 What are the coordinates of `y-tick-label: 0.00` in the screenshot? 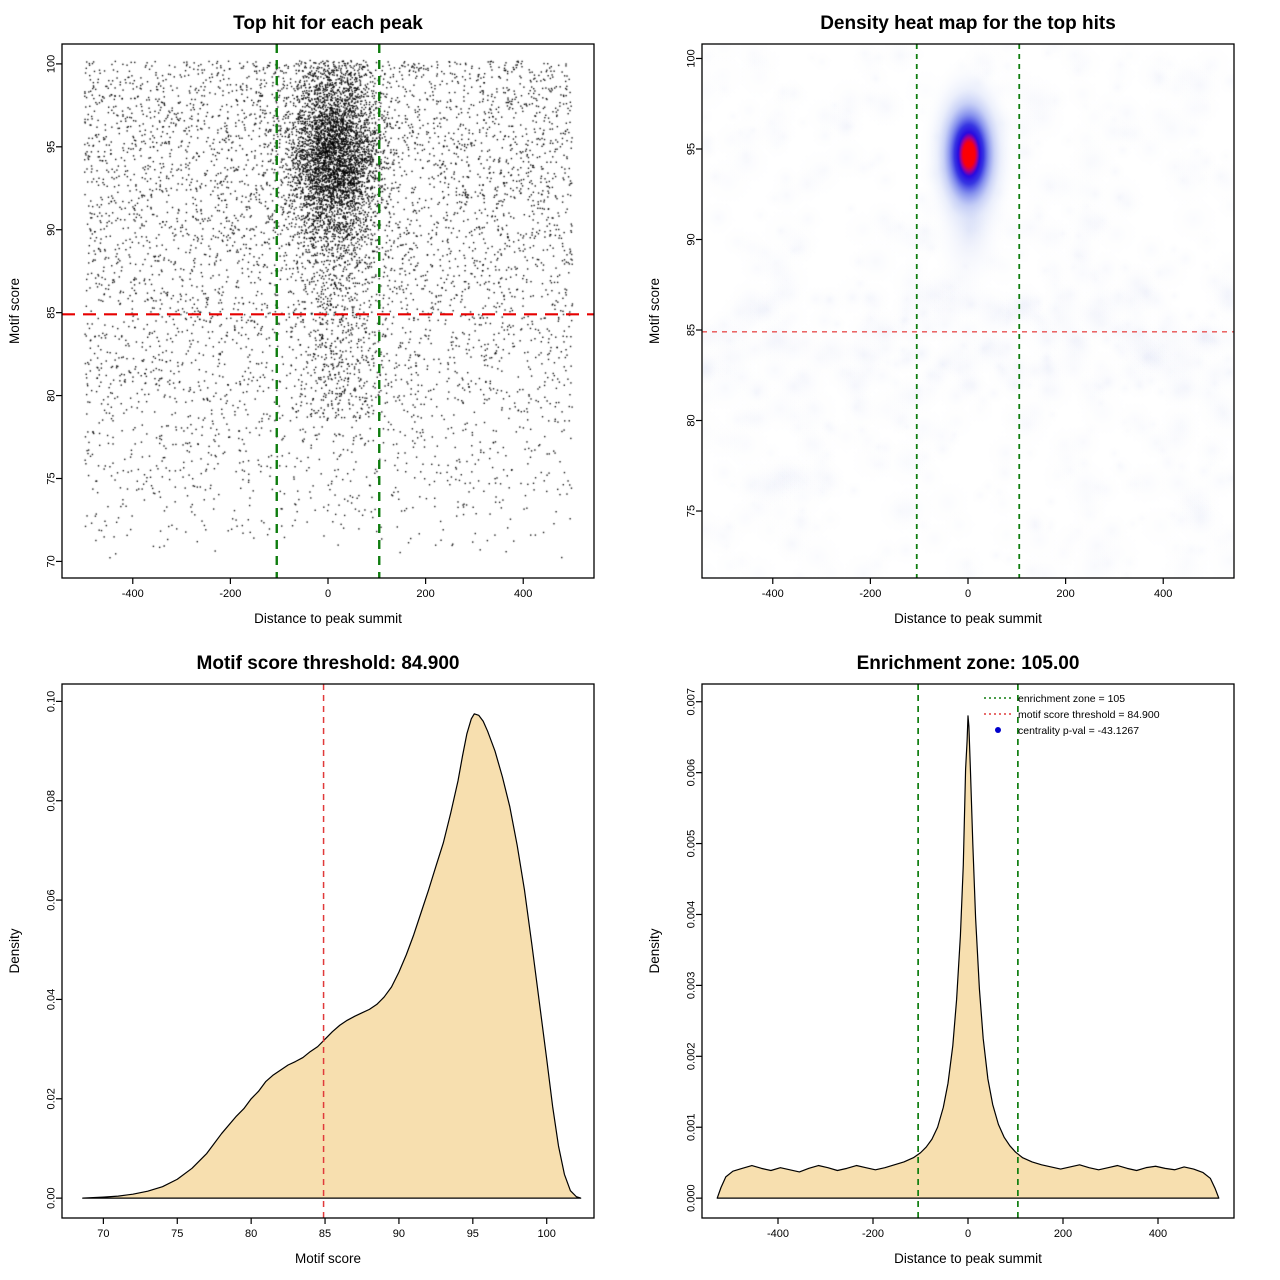 It's located at (52, 1197).